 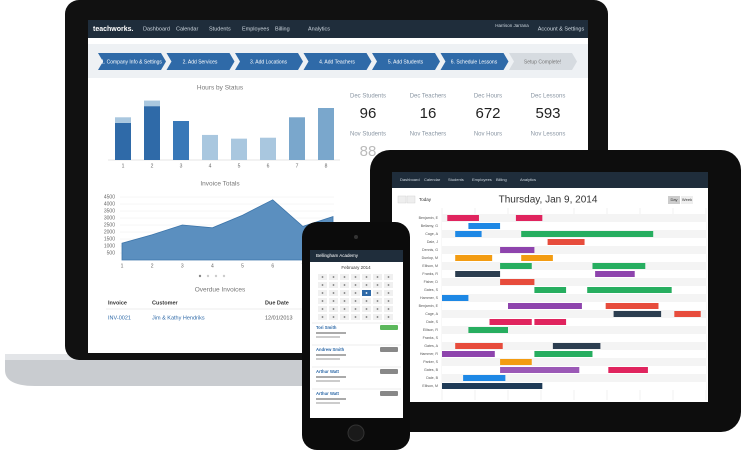 I want to click on view-label: Week, so click(x=687, y=199).